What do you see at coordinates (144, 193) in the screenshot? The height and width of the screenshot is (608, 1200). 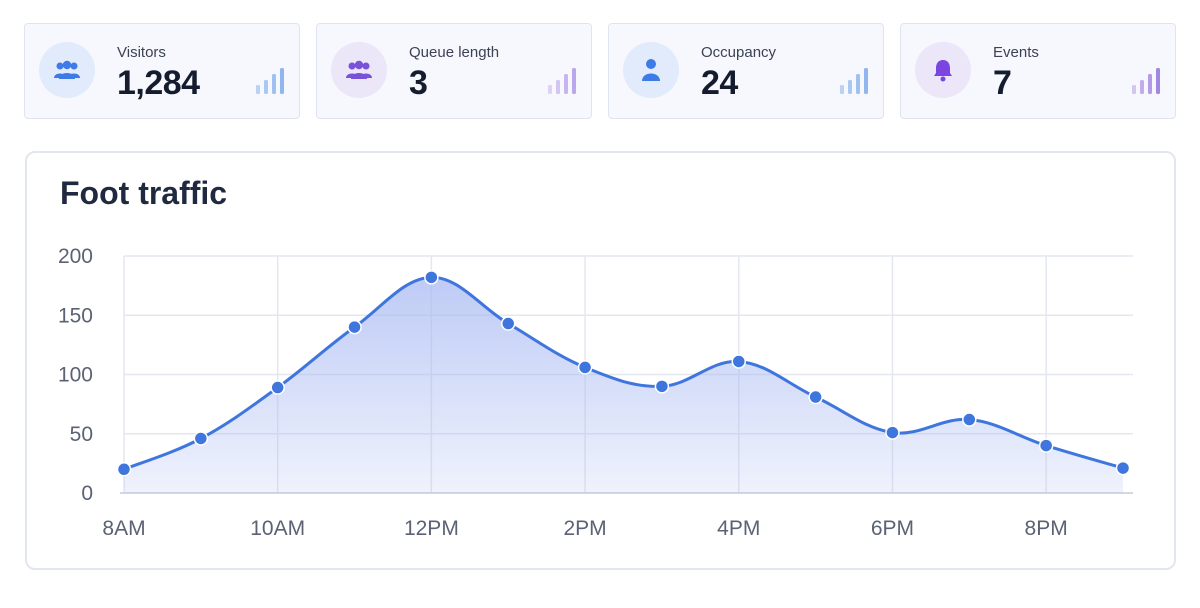 I see `chart-title: Foot traffic` at bounding box center [144, 193].